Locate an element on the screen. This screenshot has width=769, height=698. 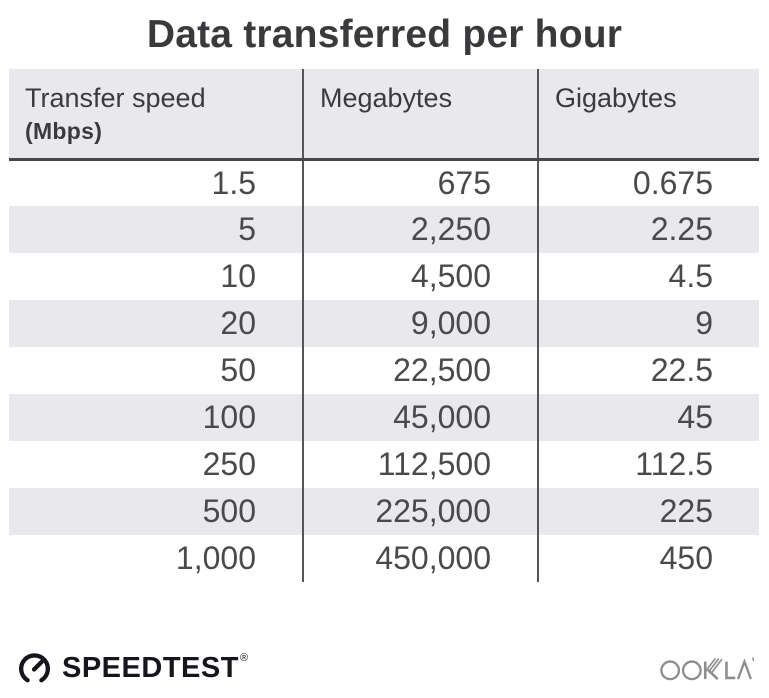
cell-megabytes: 225,000 is located at coordinates (420, 511).